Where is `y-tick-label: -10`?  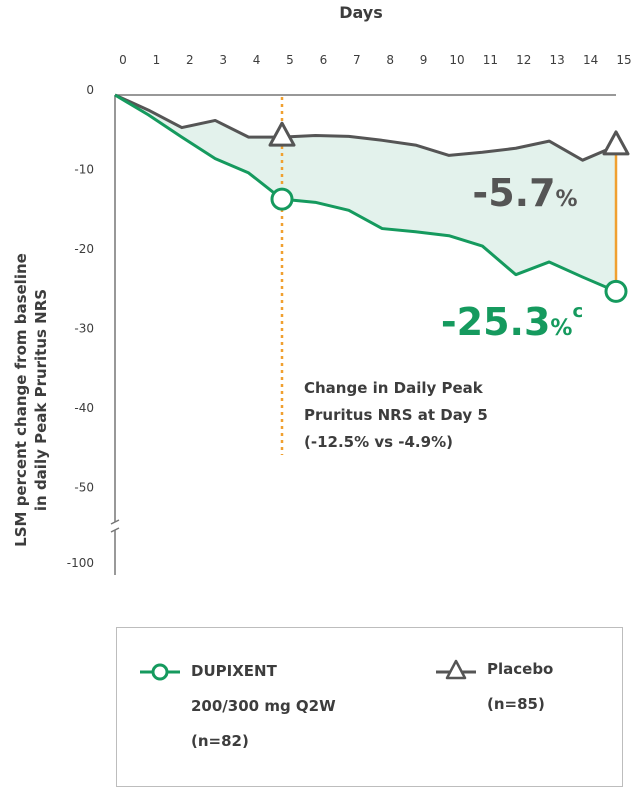
y-tick-label: -10 is located at coordinates (84, 170).